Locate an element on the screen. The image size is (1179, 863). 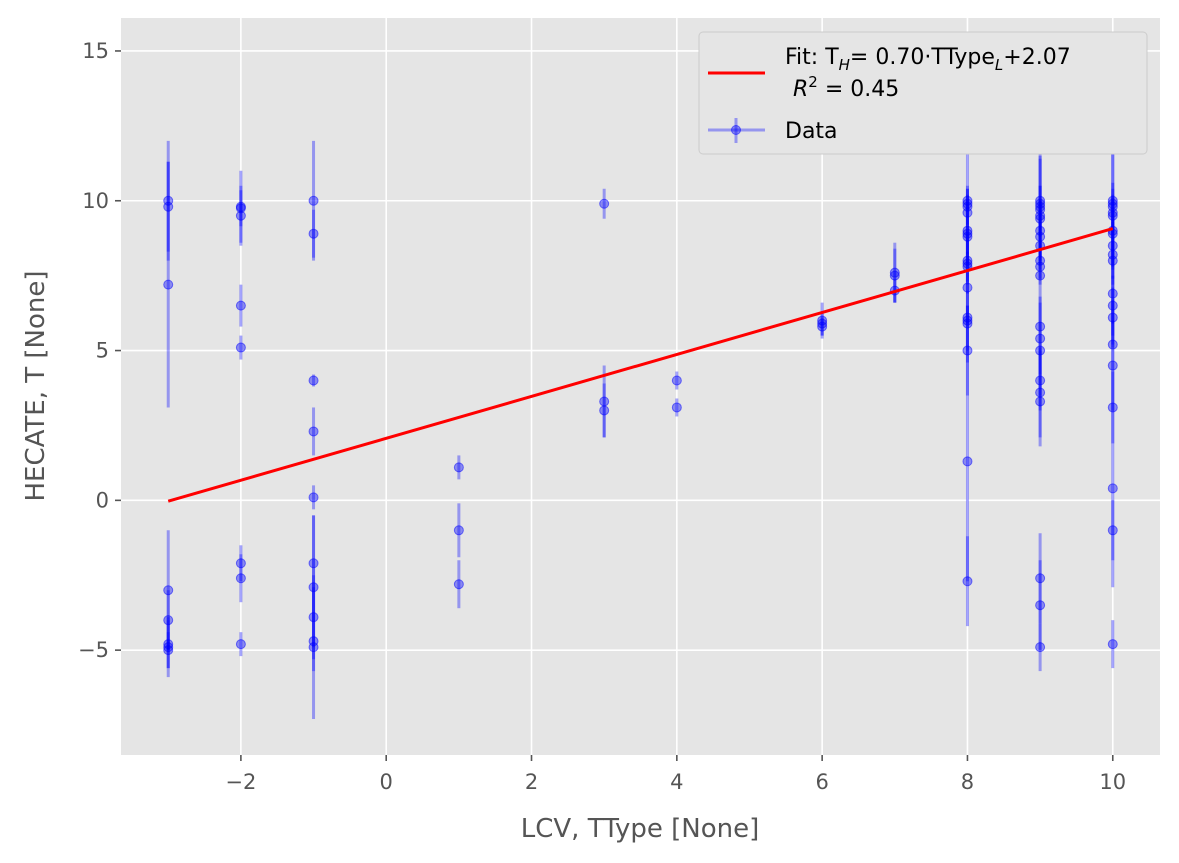
legend-r2-label-pre: R is located at coordinates (800, 89).